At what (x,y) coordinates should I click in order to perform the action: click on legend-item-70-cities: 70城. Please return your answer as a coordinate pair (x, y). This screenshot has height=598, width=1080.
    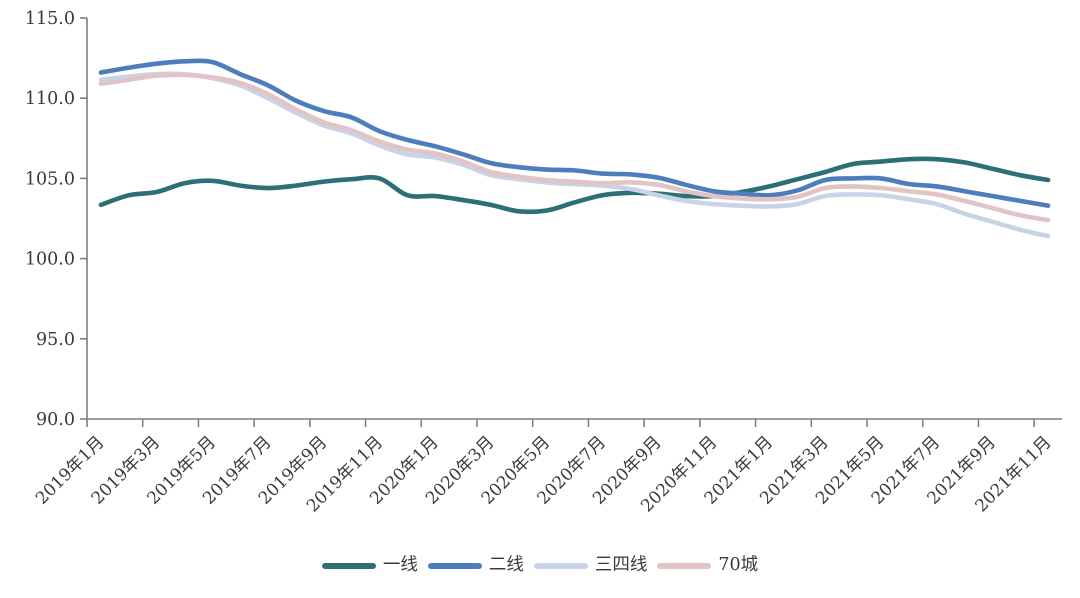
    Looking at the image, I should click on (707, 566).